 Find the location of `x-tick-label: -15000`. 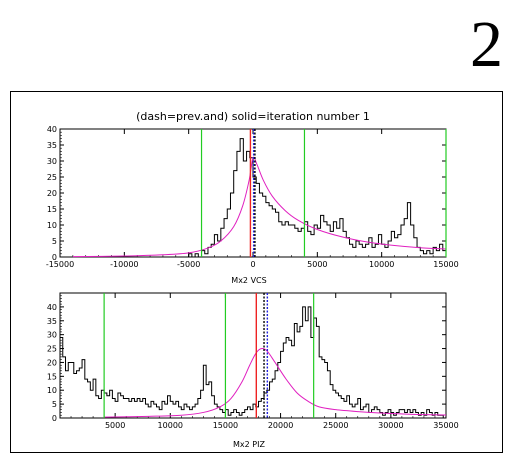

x-tick-label: -15000 is located at coordinates (60, 264).